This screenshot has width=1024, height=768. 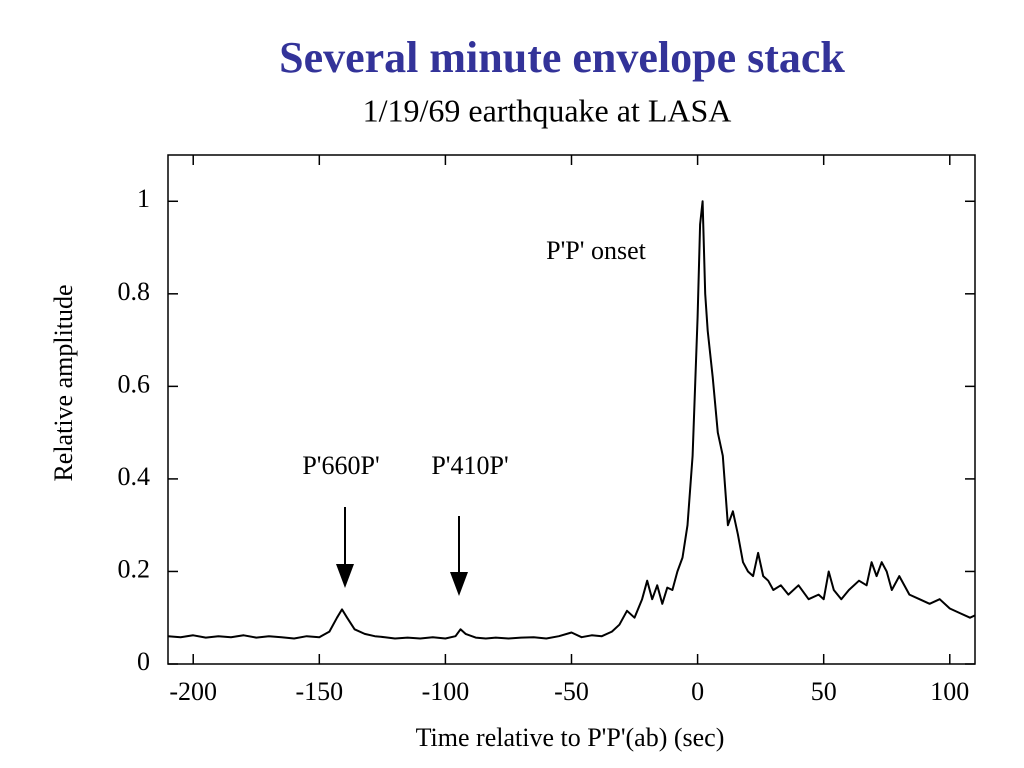 I want to click on chart-subtitle: 1/19/69 earthquake at LASA, so click(x=547, y=110).